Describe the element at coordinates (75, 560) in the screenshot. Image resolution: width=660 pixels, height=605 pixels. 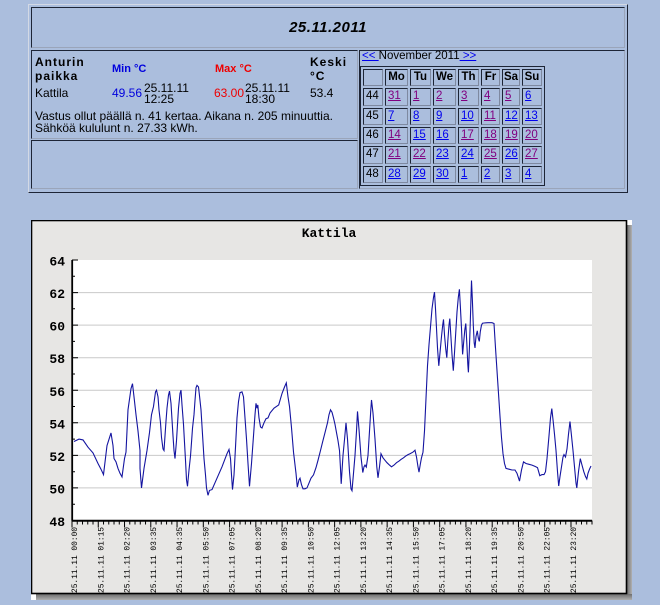
I see `svg-text: 25.11.11 00:00` at that location.